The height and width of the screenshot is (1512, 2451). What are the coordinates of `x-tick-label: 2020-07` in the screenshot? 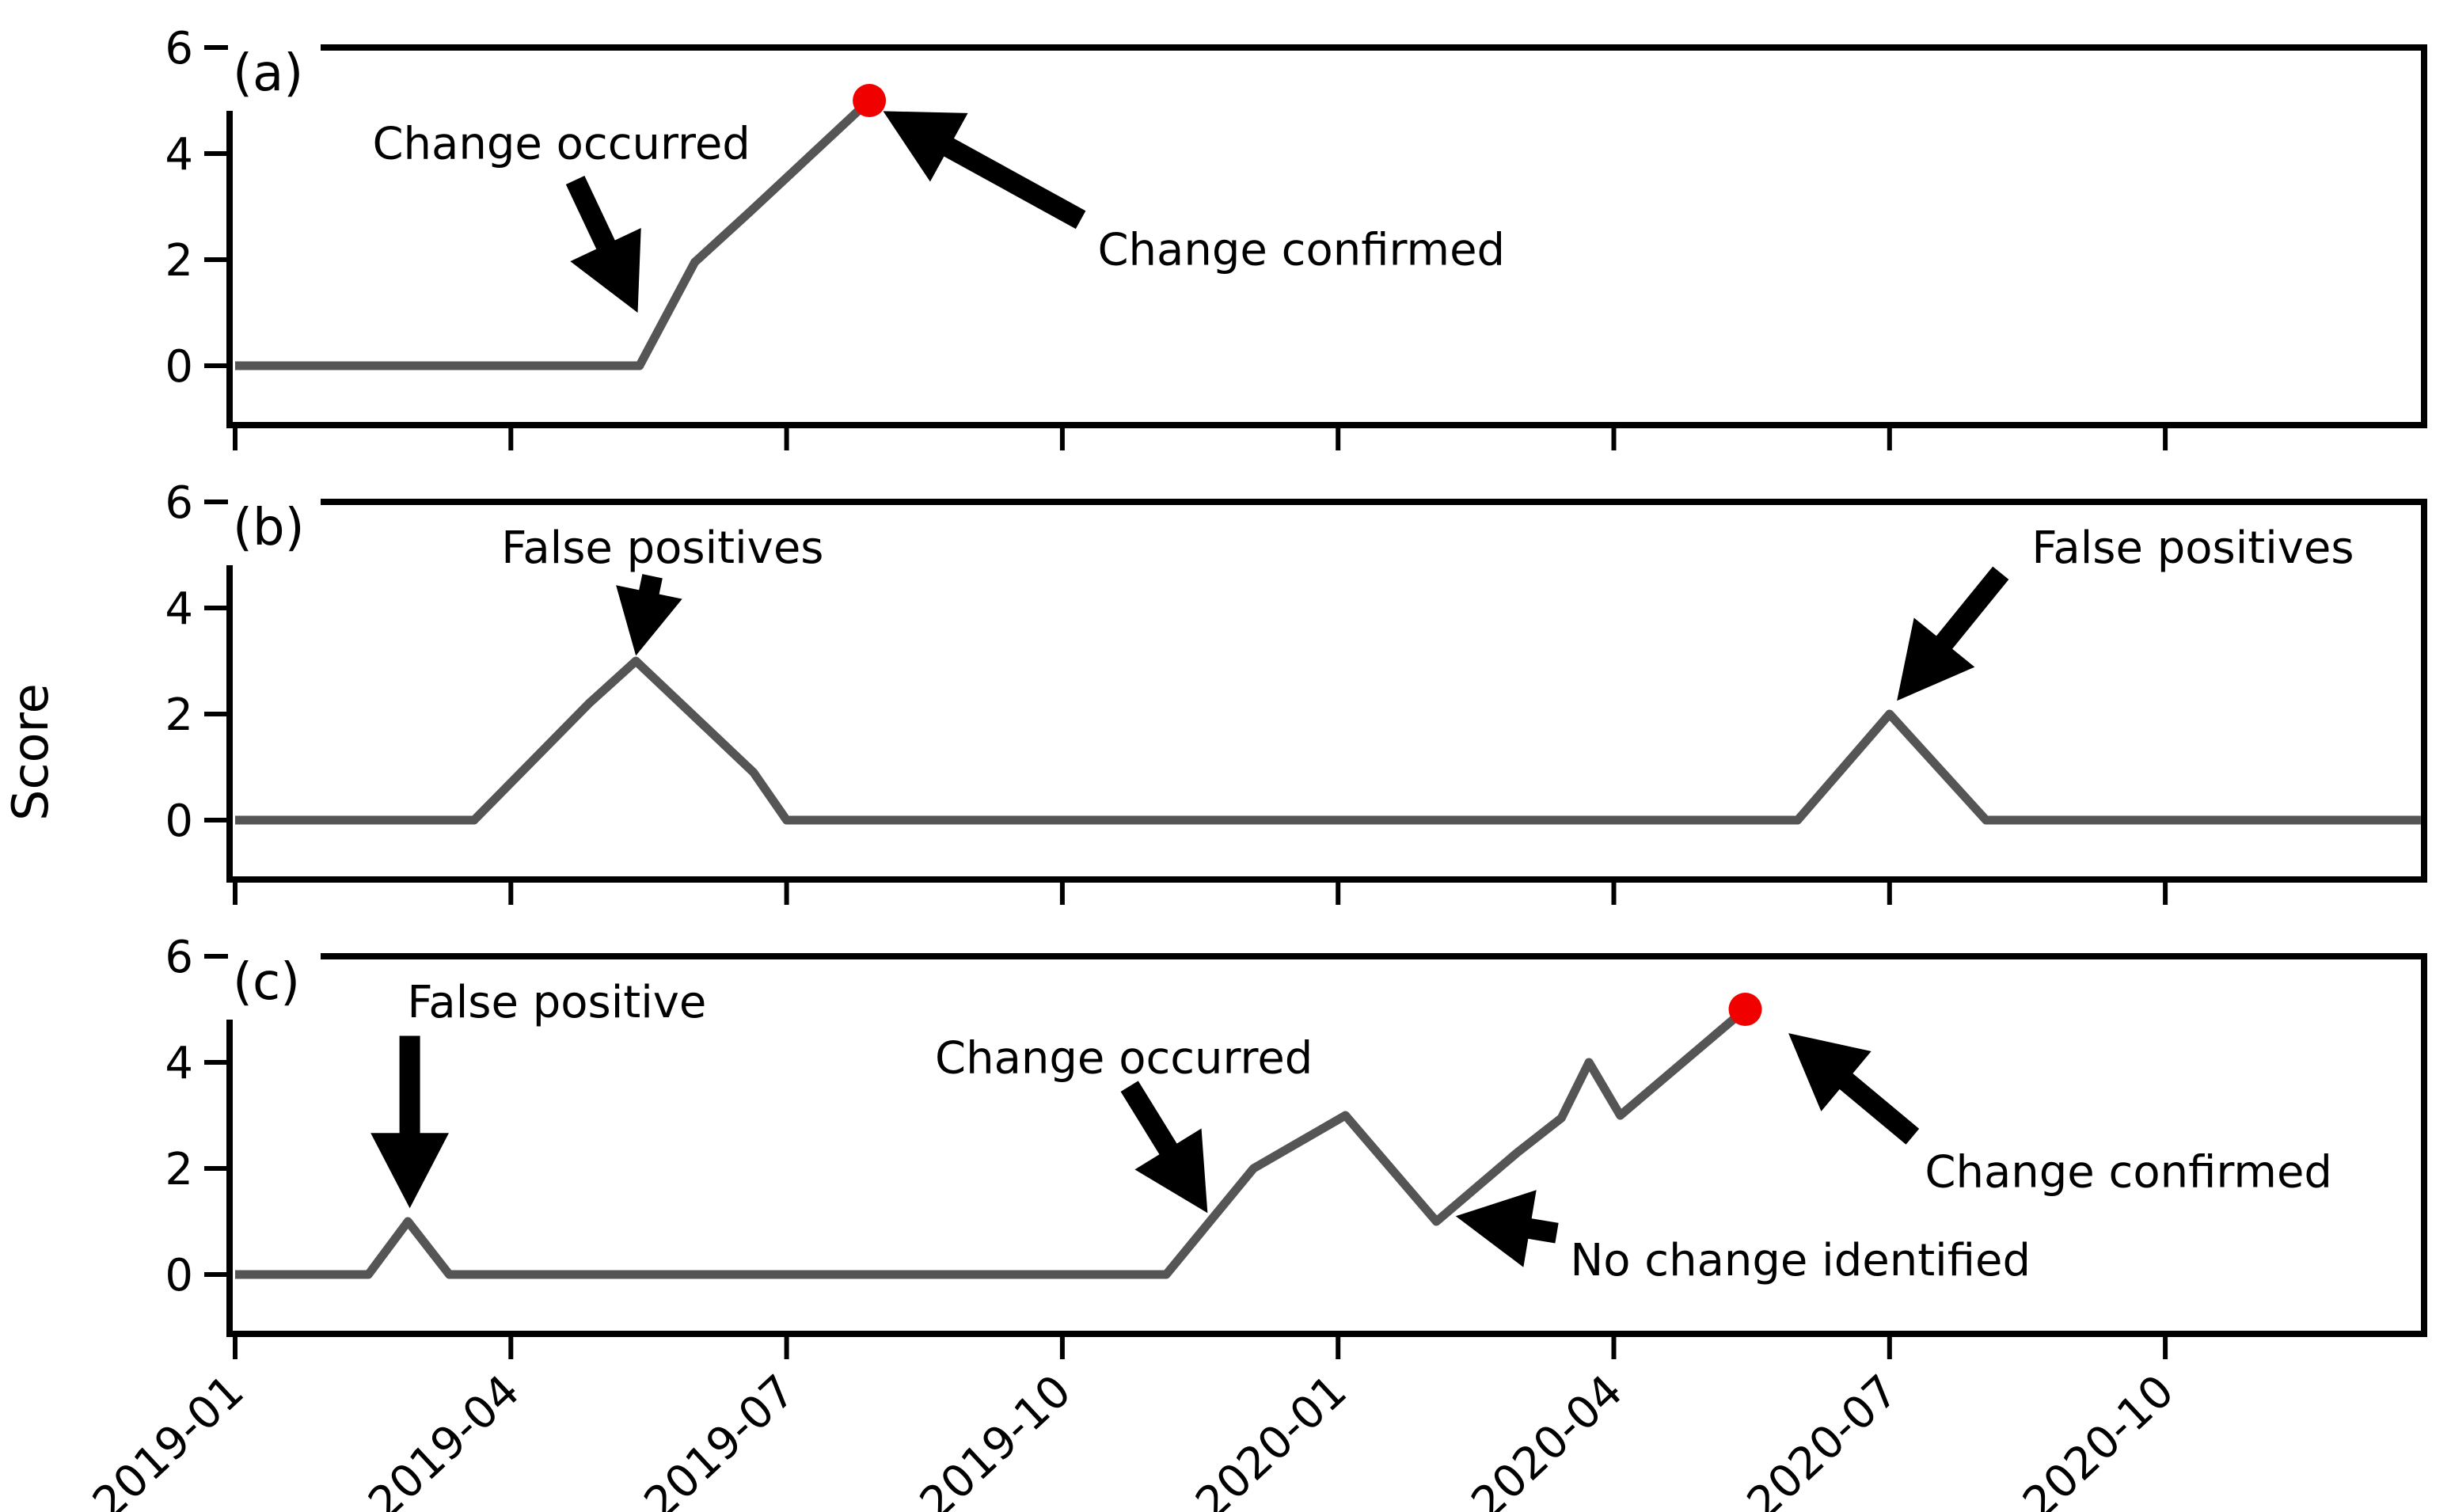 It's located at (1823, 1439).